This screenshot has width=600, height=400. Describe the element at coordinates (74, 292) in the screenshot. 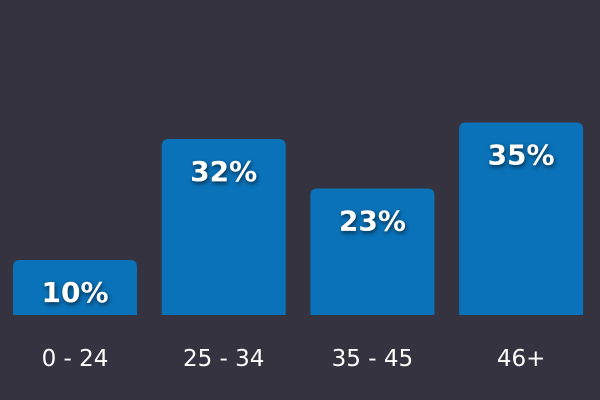

I see `value-label: 10%` at that location.